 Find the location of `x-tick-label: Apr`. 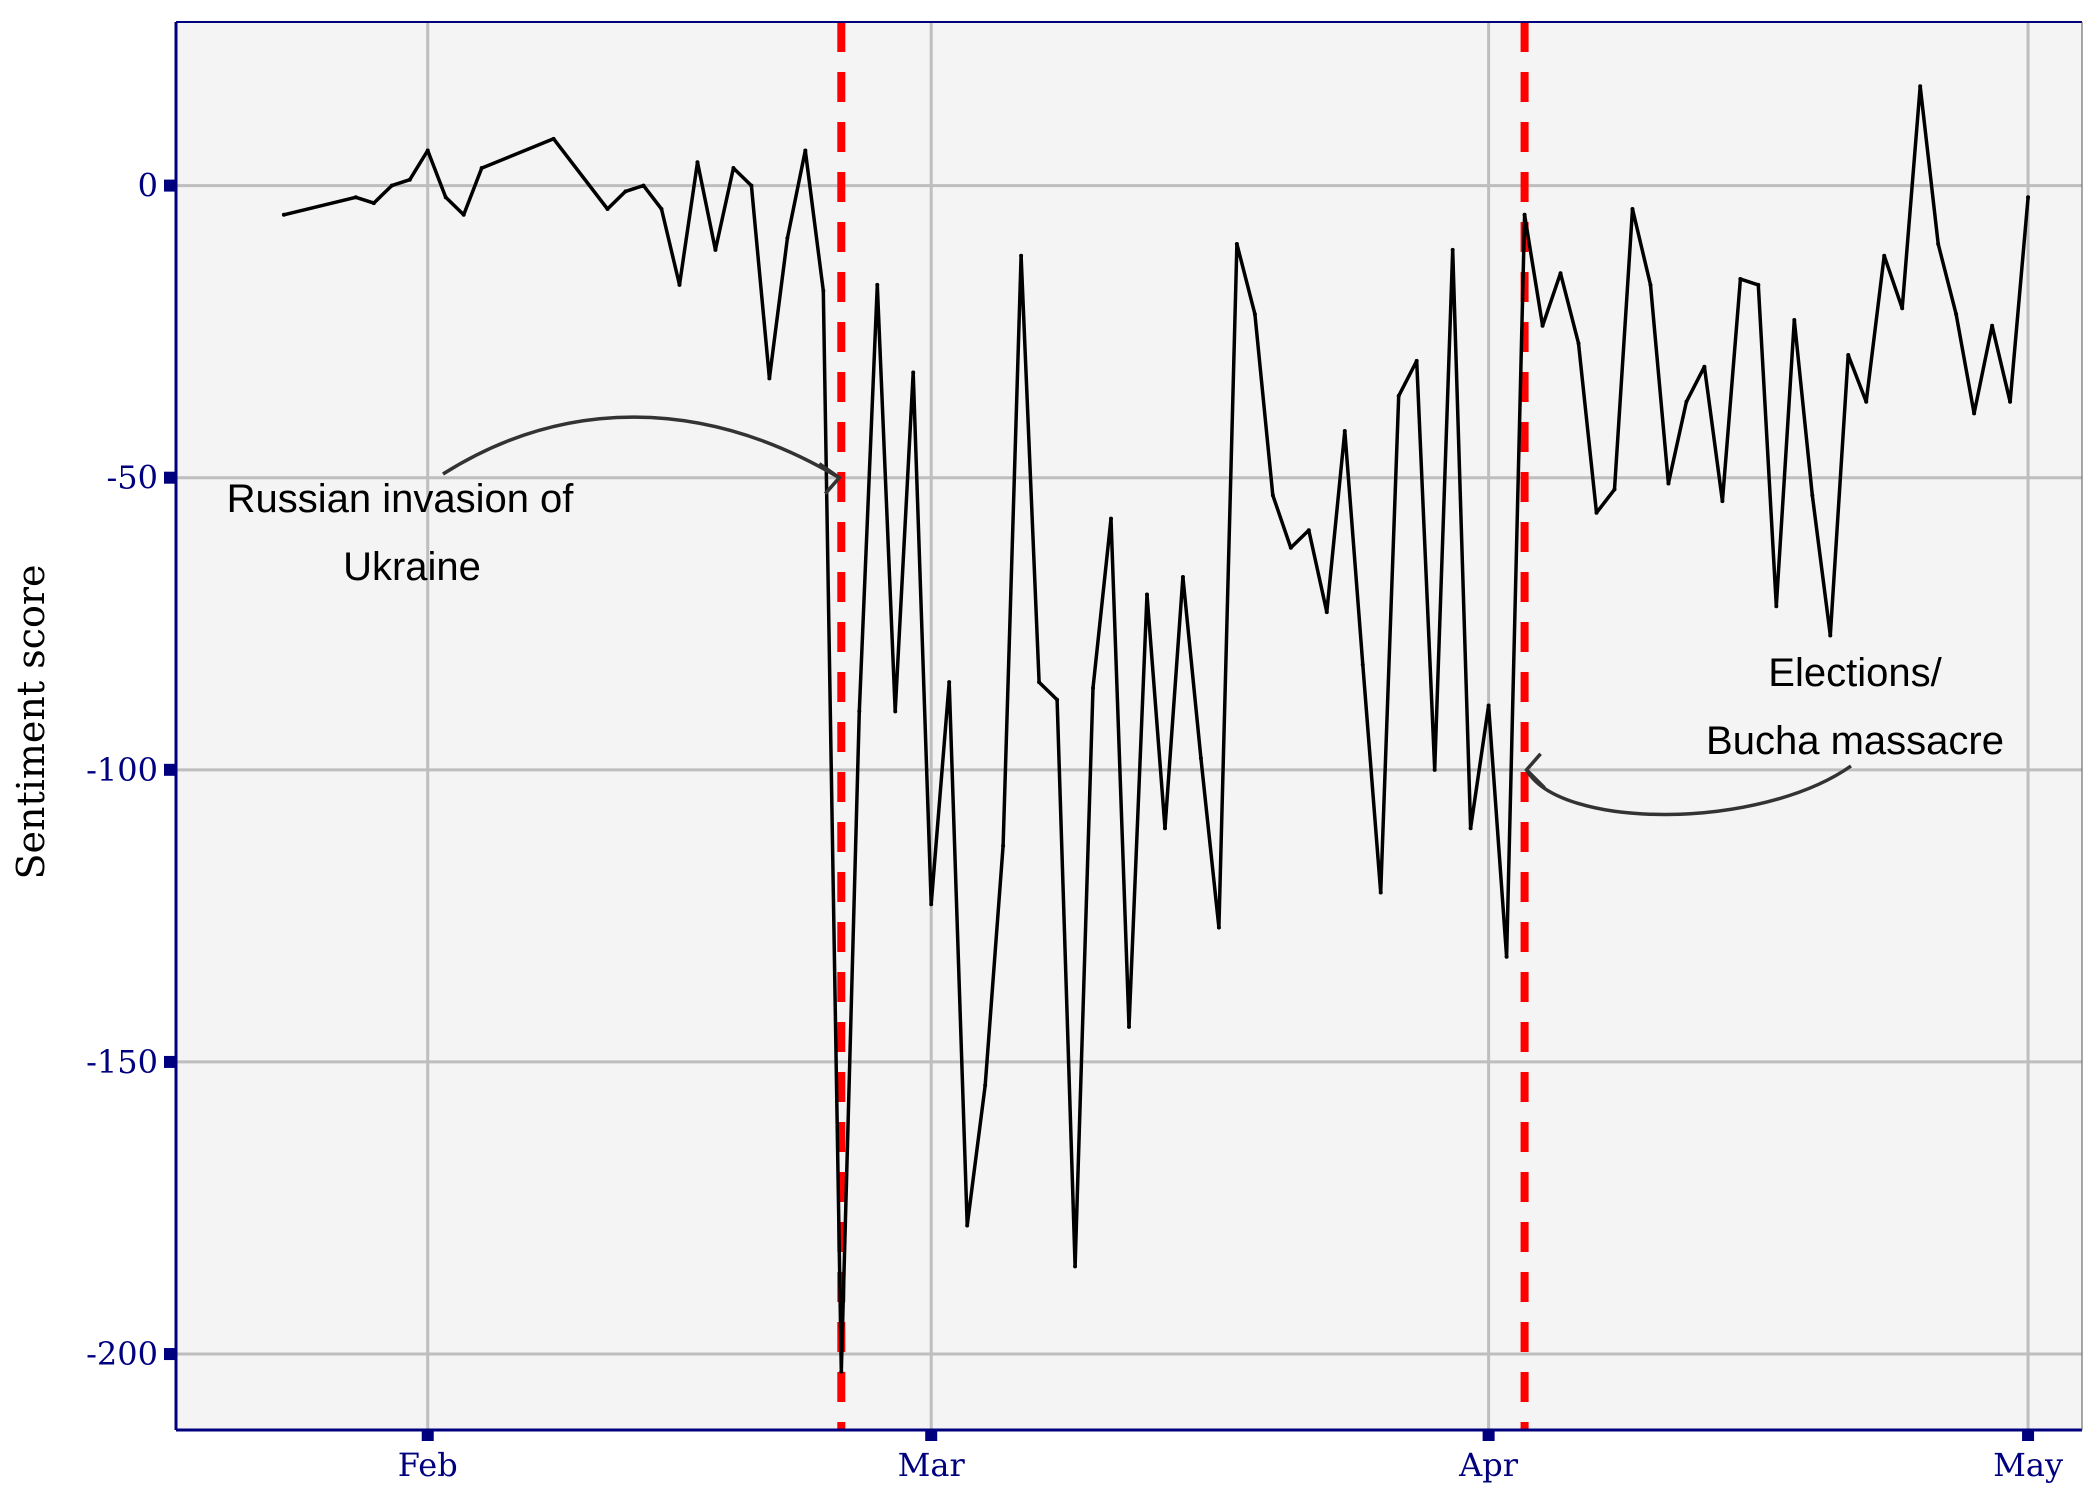

x-tick-label: Apr is located at coordinates (1488, 1465).